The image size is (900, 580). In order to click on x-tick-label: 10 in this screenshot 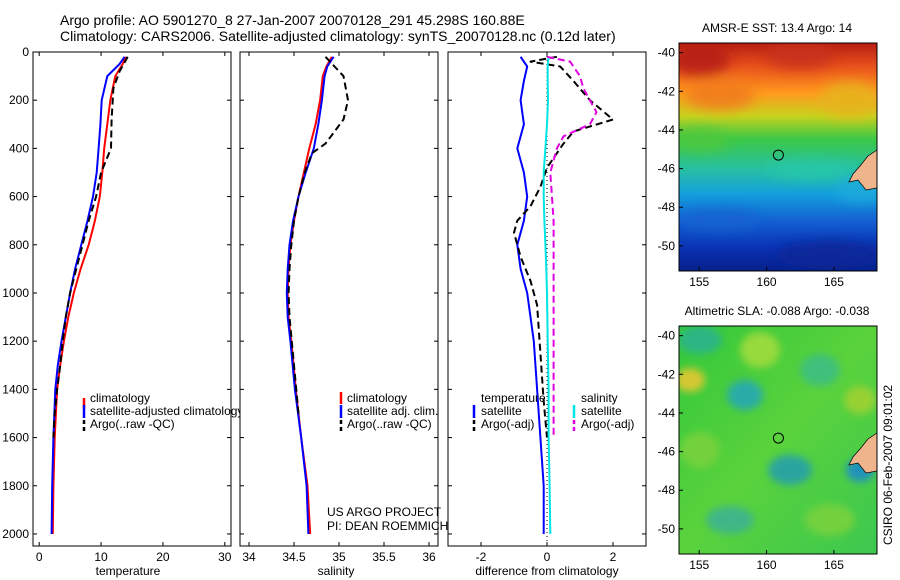, I will do `click(101, 557)`.